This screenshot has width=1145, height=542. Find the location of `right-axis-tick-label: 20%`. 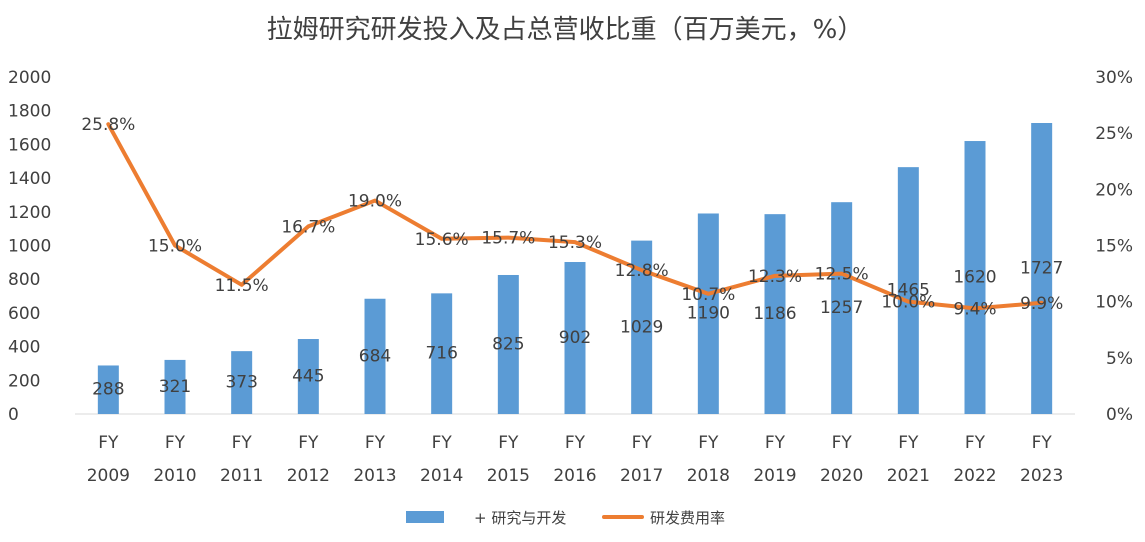

right-axis-tick-label: 20% is located at coordinates (1114, 190).